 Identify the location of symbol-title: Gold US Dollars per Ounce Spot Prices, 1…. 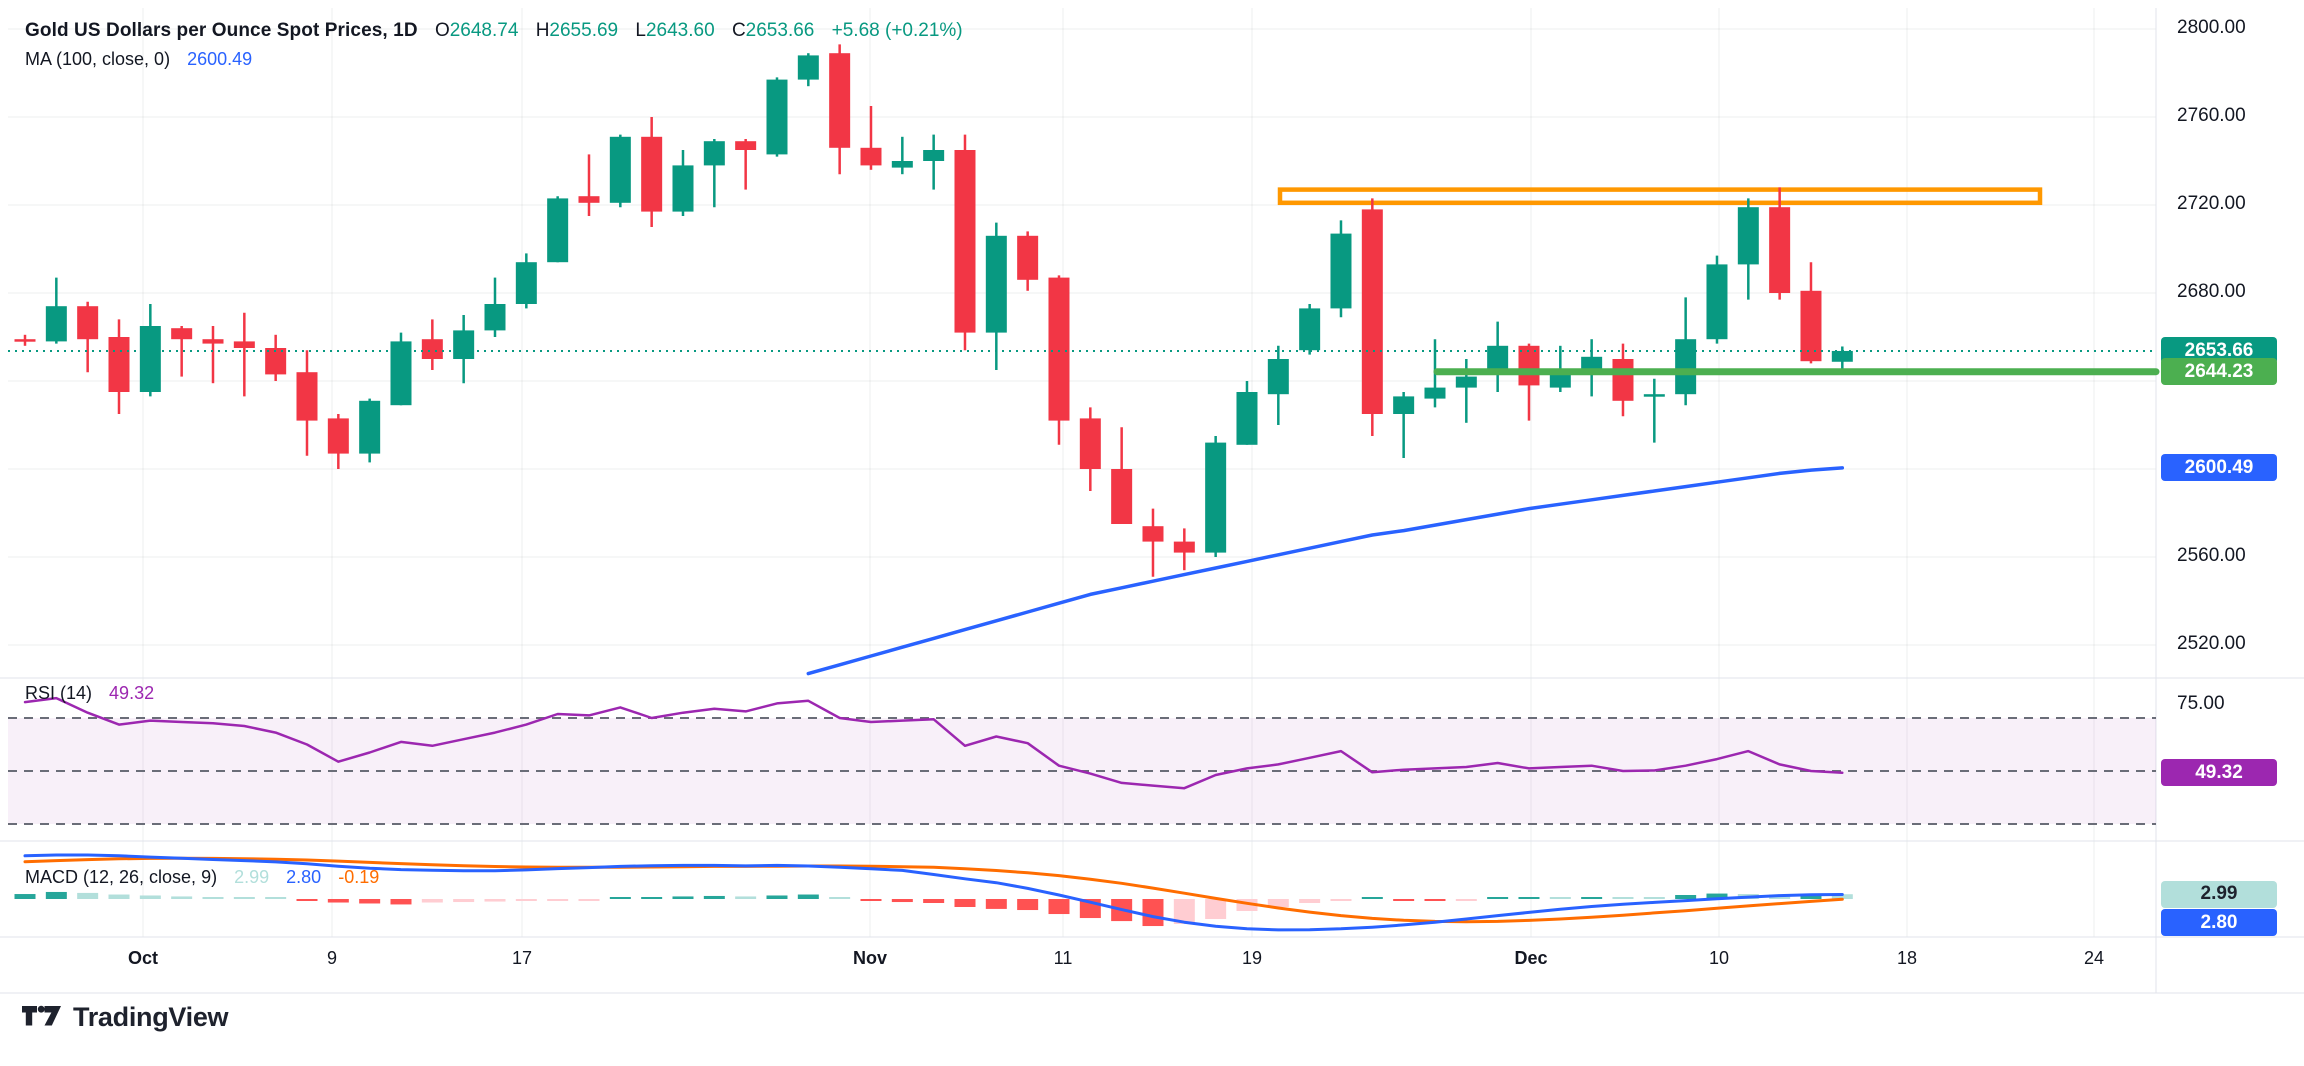
(221, 30).